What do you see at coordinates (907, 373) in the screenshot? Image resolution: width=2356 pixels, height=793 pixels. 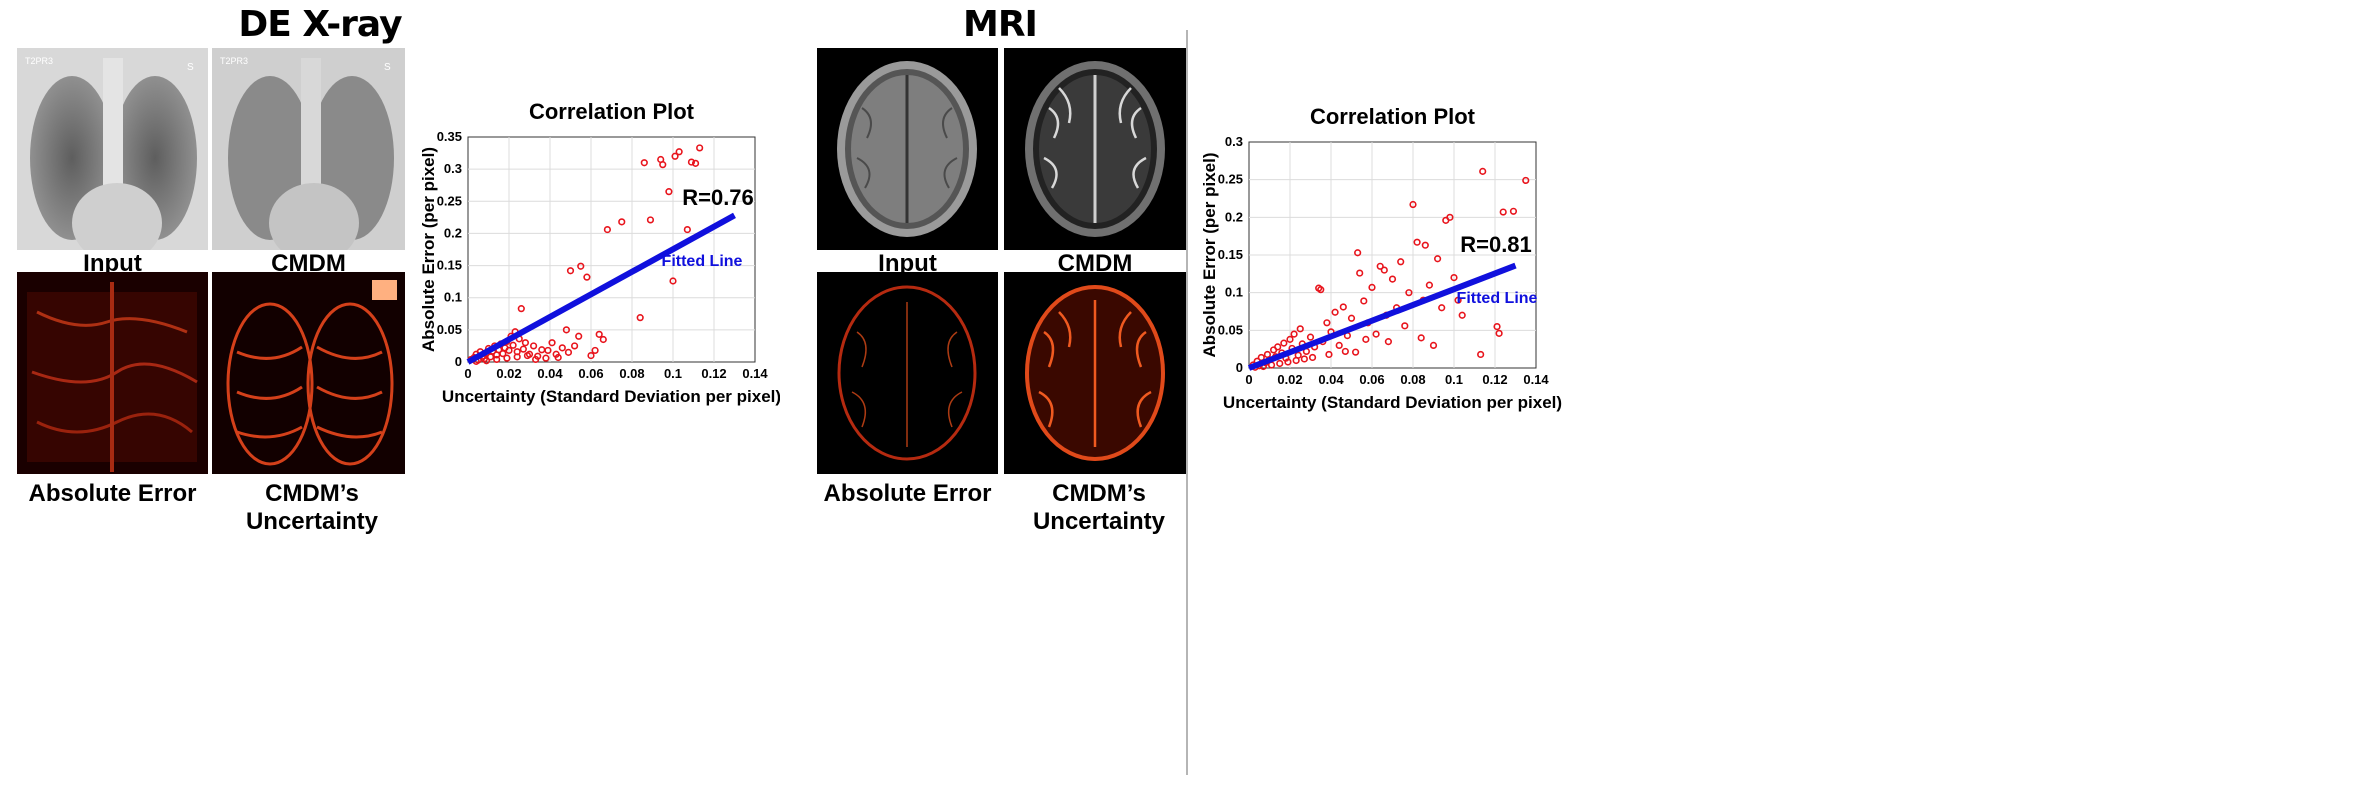 I see `mri-abs-error-map` at bounding box center [907, 373].